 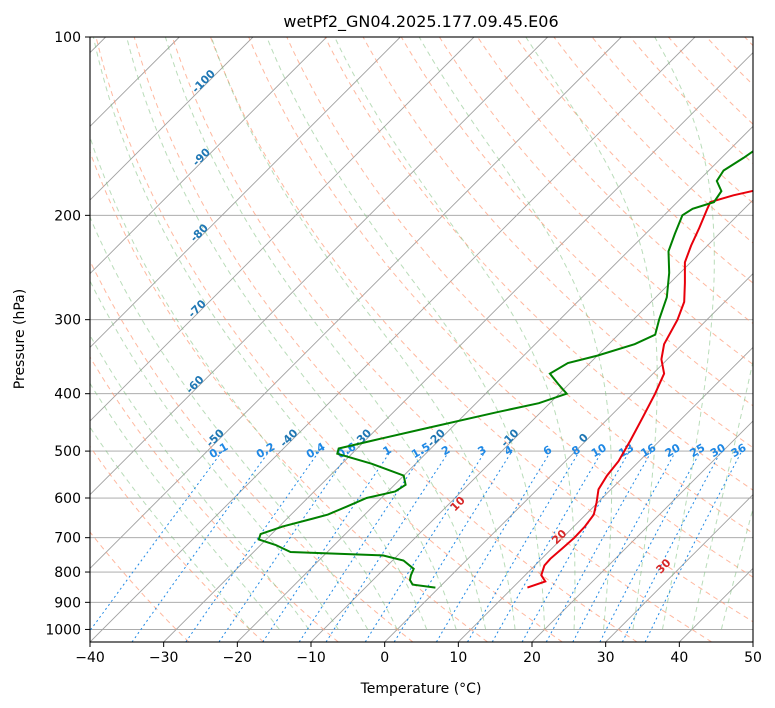 I want to click on y-tick-label: 700, so click(x=67, y=539).